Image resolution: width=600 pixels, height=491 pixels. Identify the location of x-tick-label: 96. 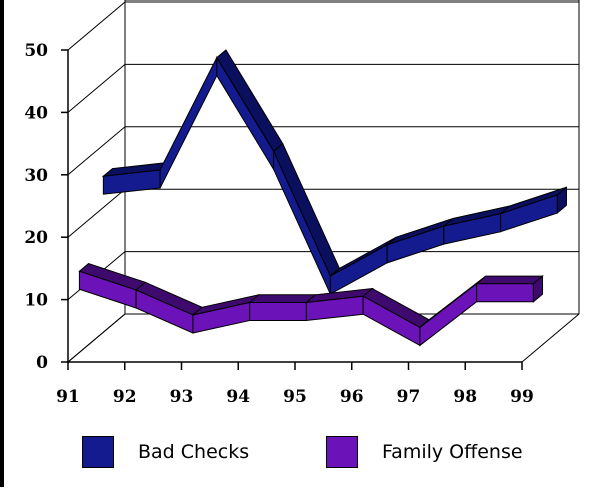
(352, 397).